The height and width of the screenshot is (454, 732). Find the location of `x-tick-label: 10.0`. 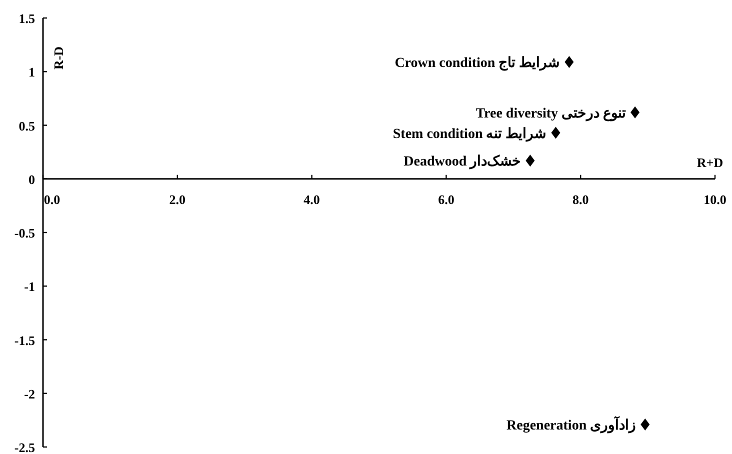

x-tick-label: 10.0 is located at coordinates (715, 199).